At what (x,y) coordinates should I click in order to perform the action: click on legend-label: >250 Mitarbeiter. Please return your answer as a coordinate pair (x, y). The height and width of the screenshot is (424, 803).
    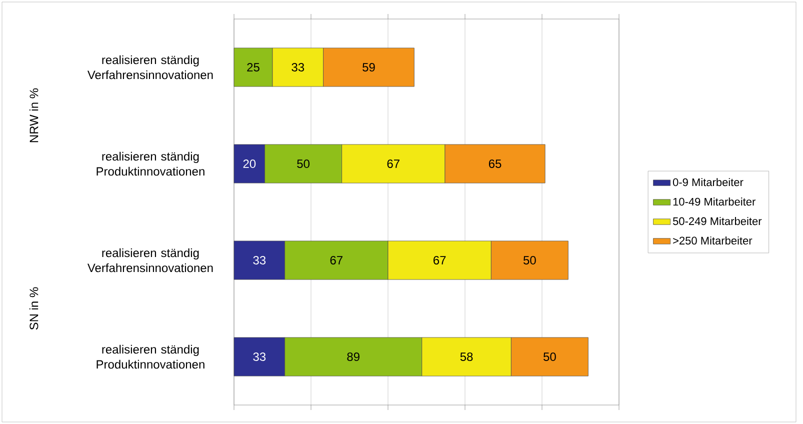
    Looking at the image, I should click on (712, 240).